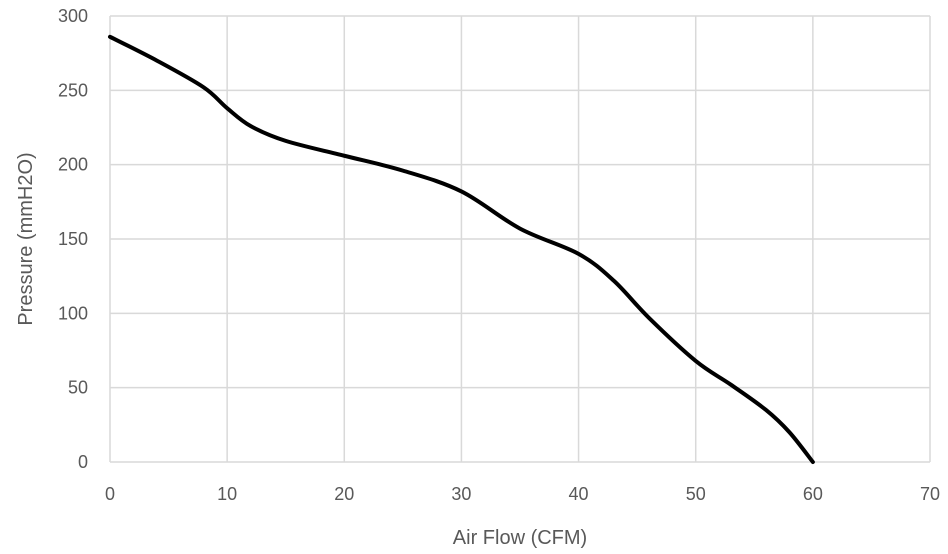 This screenshot has width=948, height=554. I want to click on y-tick-label: 200, so click(73, 165).